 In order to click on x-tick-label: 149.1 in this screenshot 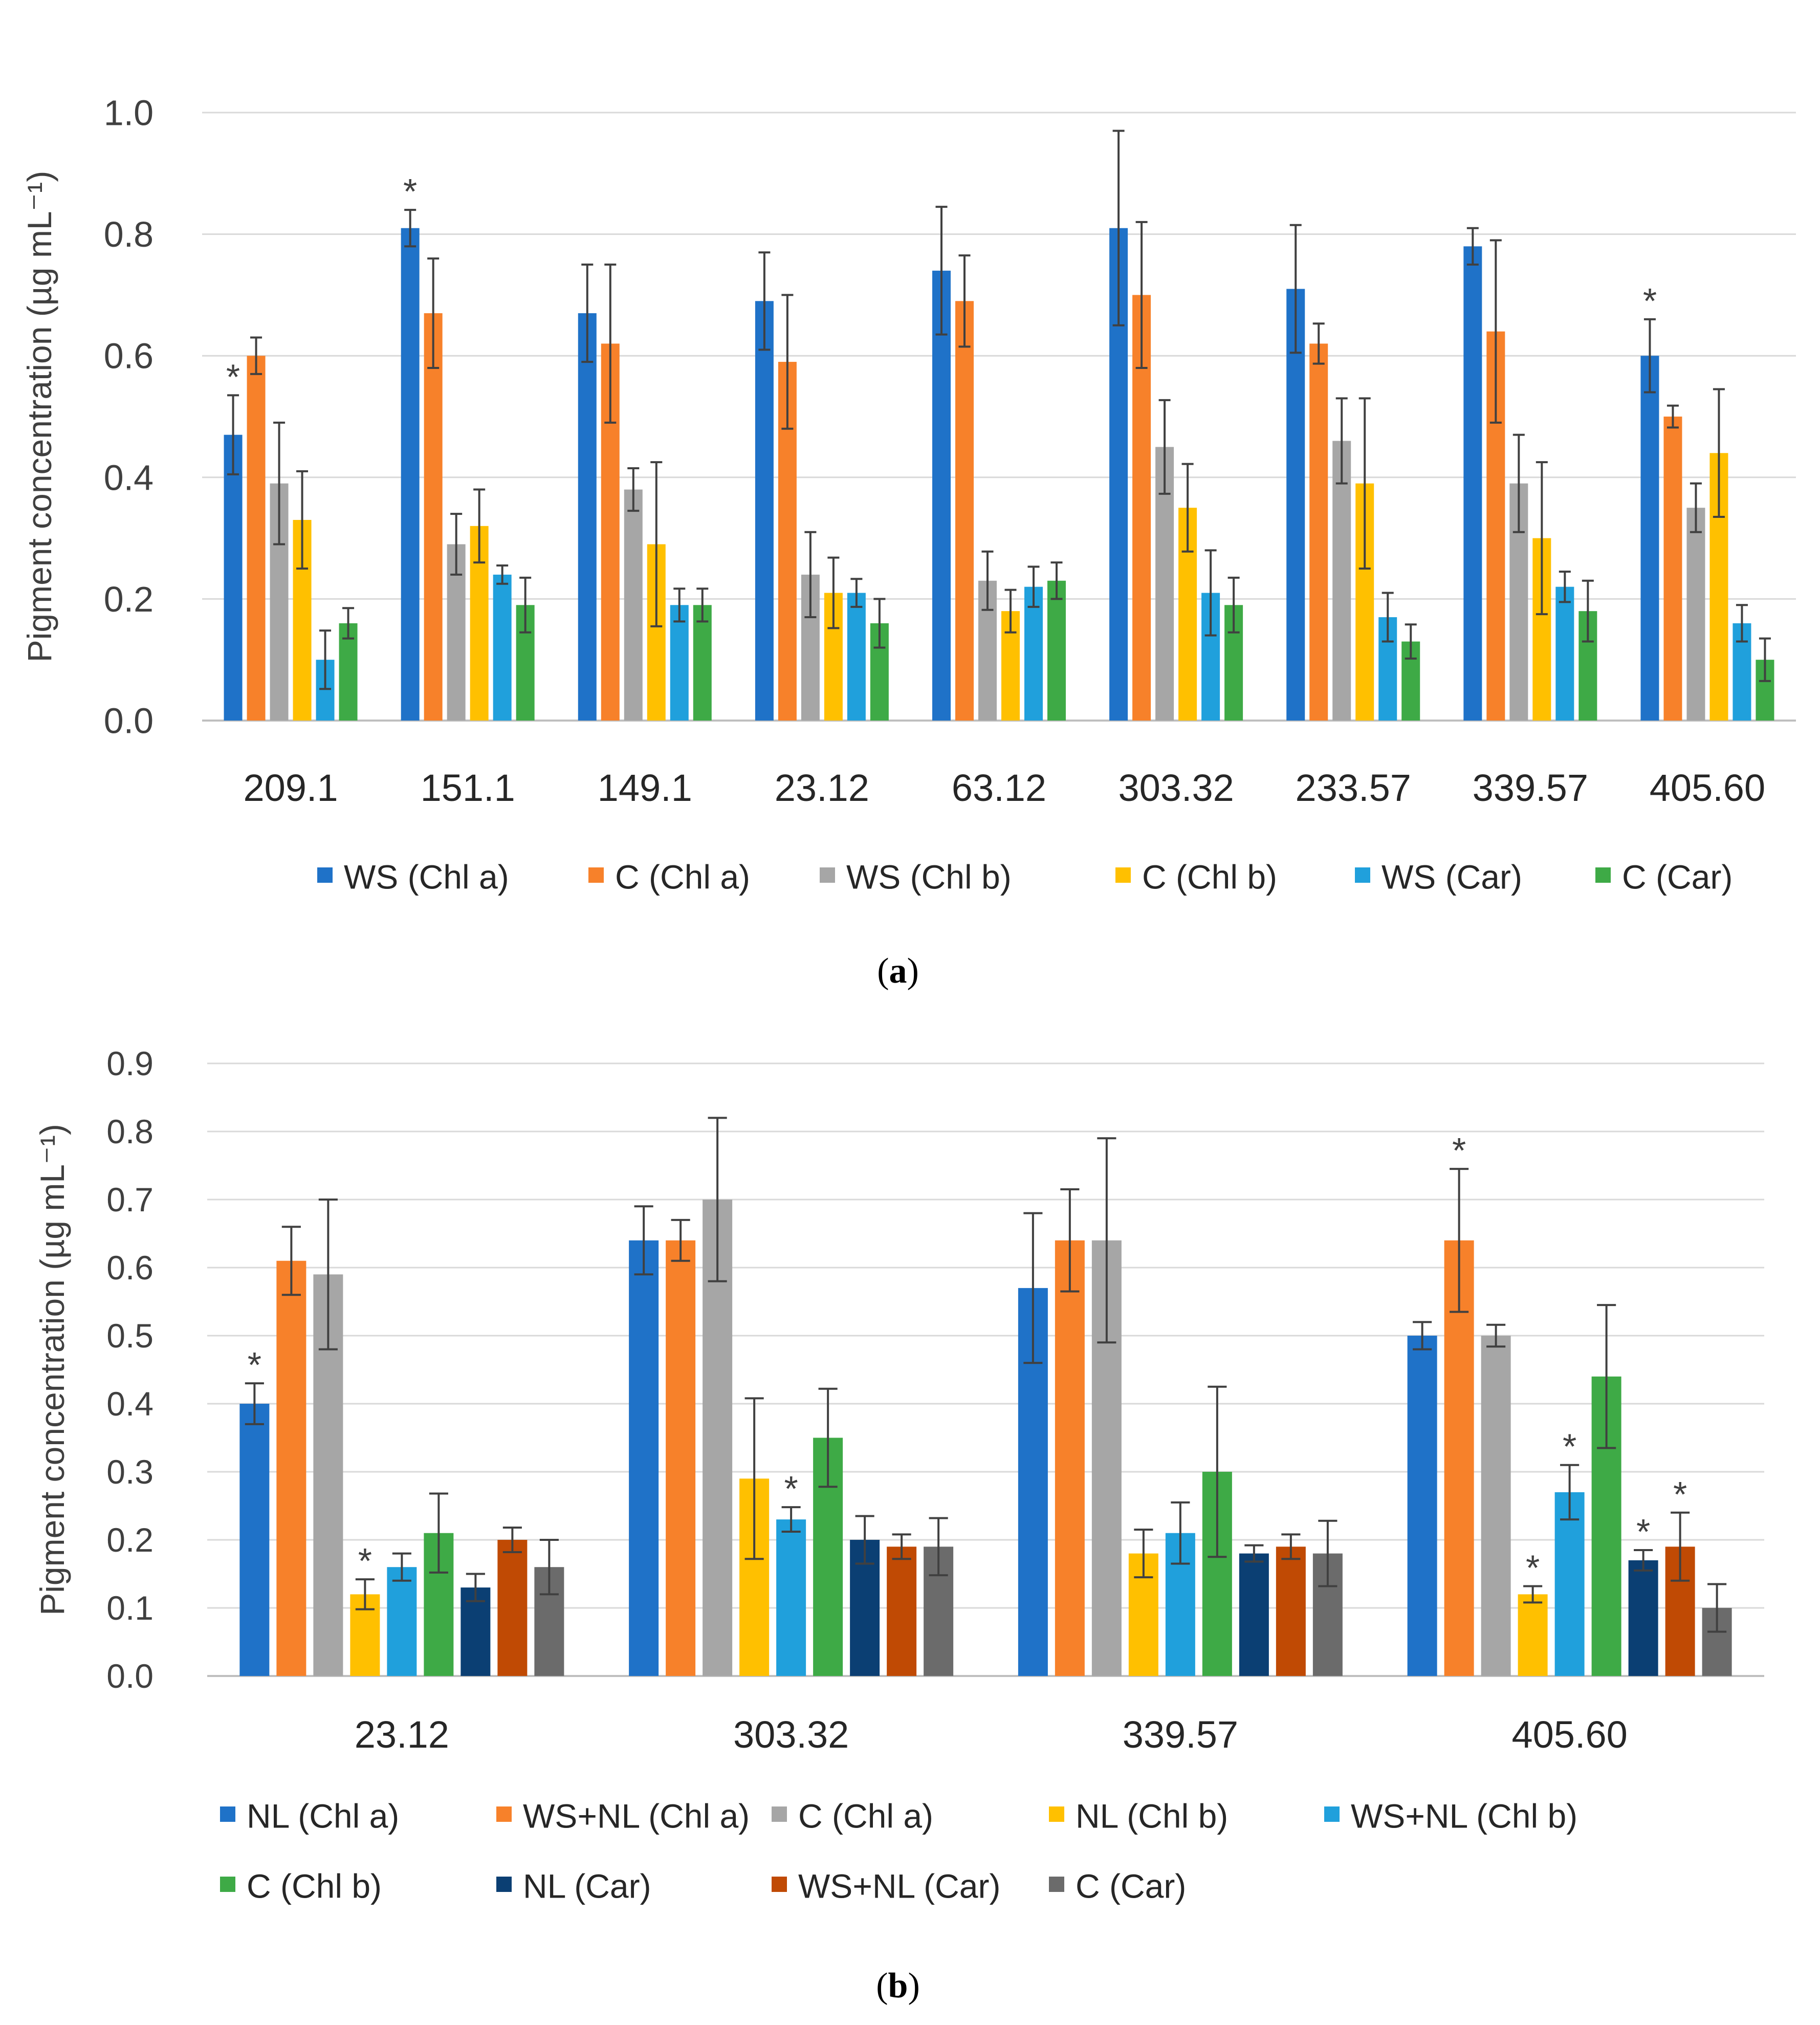, I will do `click(645, 788)`.